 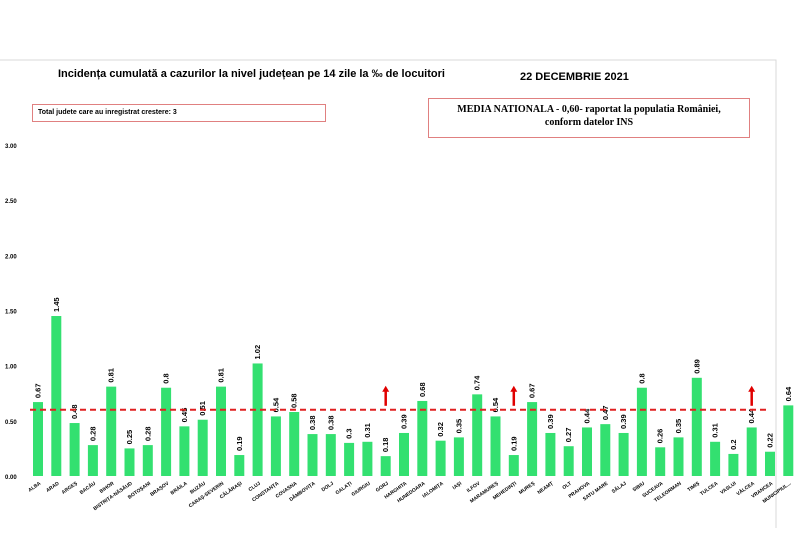 I want to click on x-category-label: SĂLAJ, so click(x=619, y=487).